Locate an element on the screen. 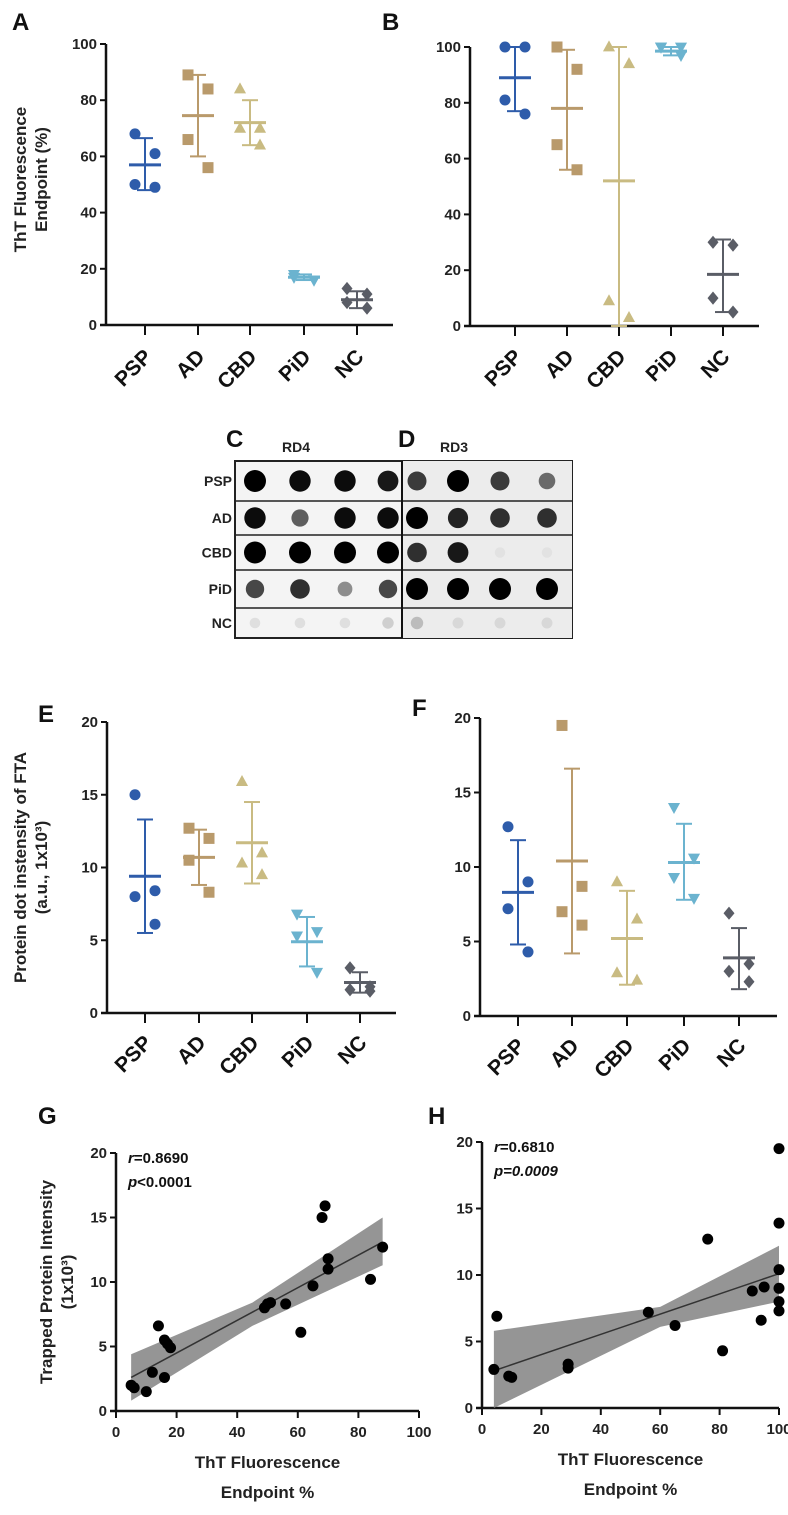  x-axis-label: Endpoint % is located at coordinates (630, 1489).